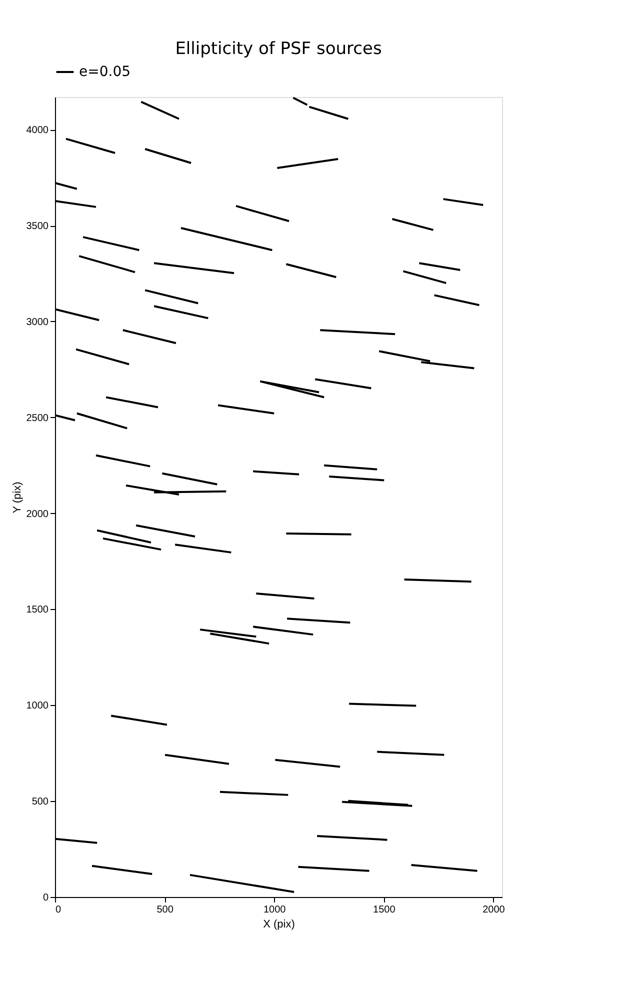 The height and width of the screenshot is (1000, 637). Describe the element at coordinates (274, 910) in the screenshot. I see `x-tick-label: 1000` at that location.